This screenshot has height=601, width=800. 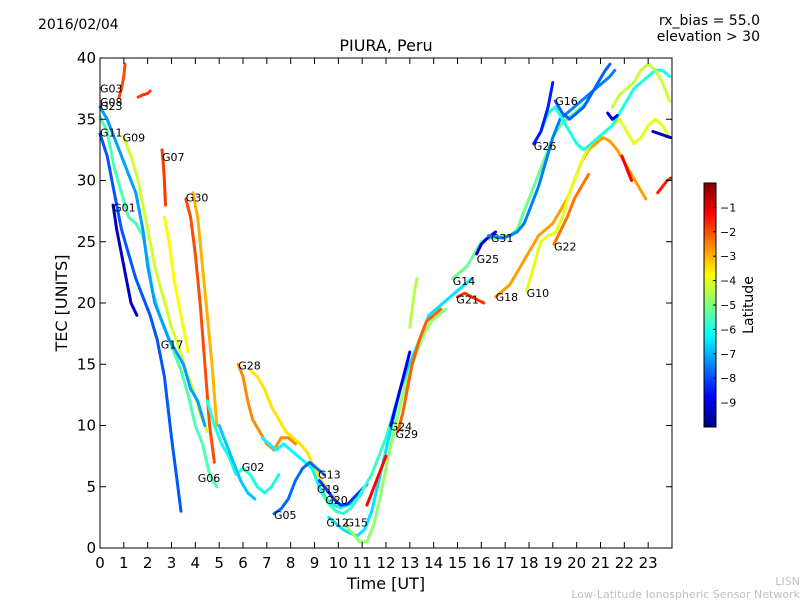 What do you see at coordinates (338, 563) in the screenshot?
I see `x-tick-label: 10` at bounding box center [338, 563].